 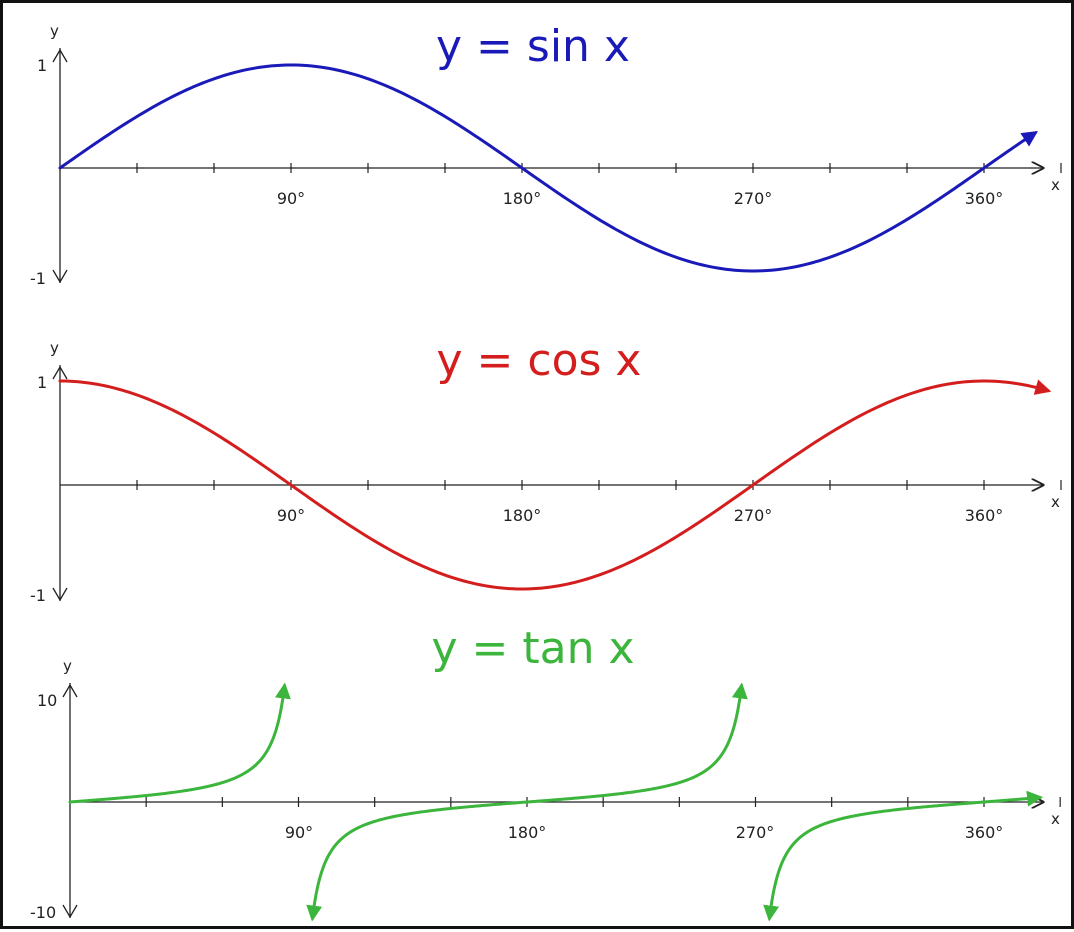 What do you see at coordinates (984, 832) in the screenshot?
I see `tangent-x-tick-label-360: 360°` at bounding box center [984, 832].